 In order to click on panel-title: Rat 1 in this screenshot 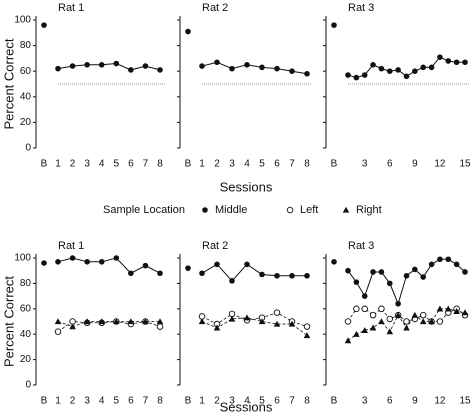, I will do `click(71, 8)`.